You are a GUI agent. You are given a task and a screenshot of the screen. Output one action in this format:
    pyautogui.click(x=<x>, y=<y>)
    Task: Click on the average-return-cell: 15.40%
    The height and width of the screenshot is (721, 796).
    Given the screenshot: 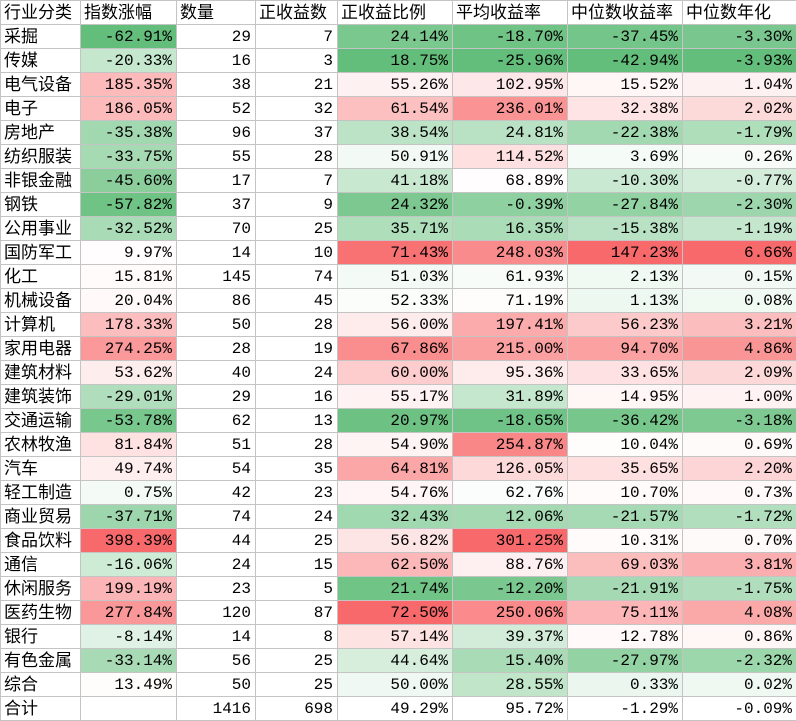 What is the action you would take?
    pyautogui.click(x=510, y=660)
    